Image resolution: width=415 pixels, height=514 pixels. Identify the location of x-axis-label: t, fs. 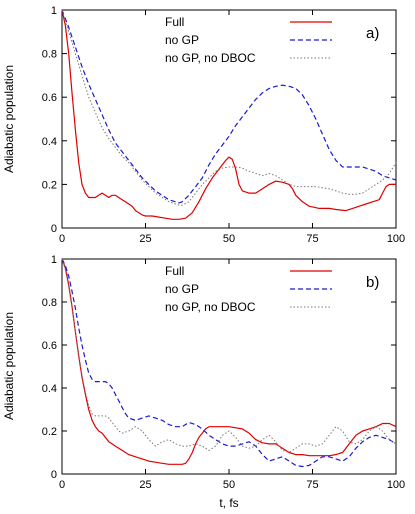
(228, 503).